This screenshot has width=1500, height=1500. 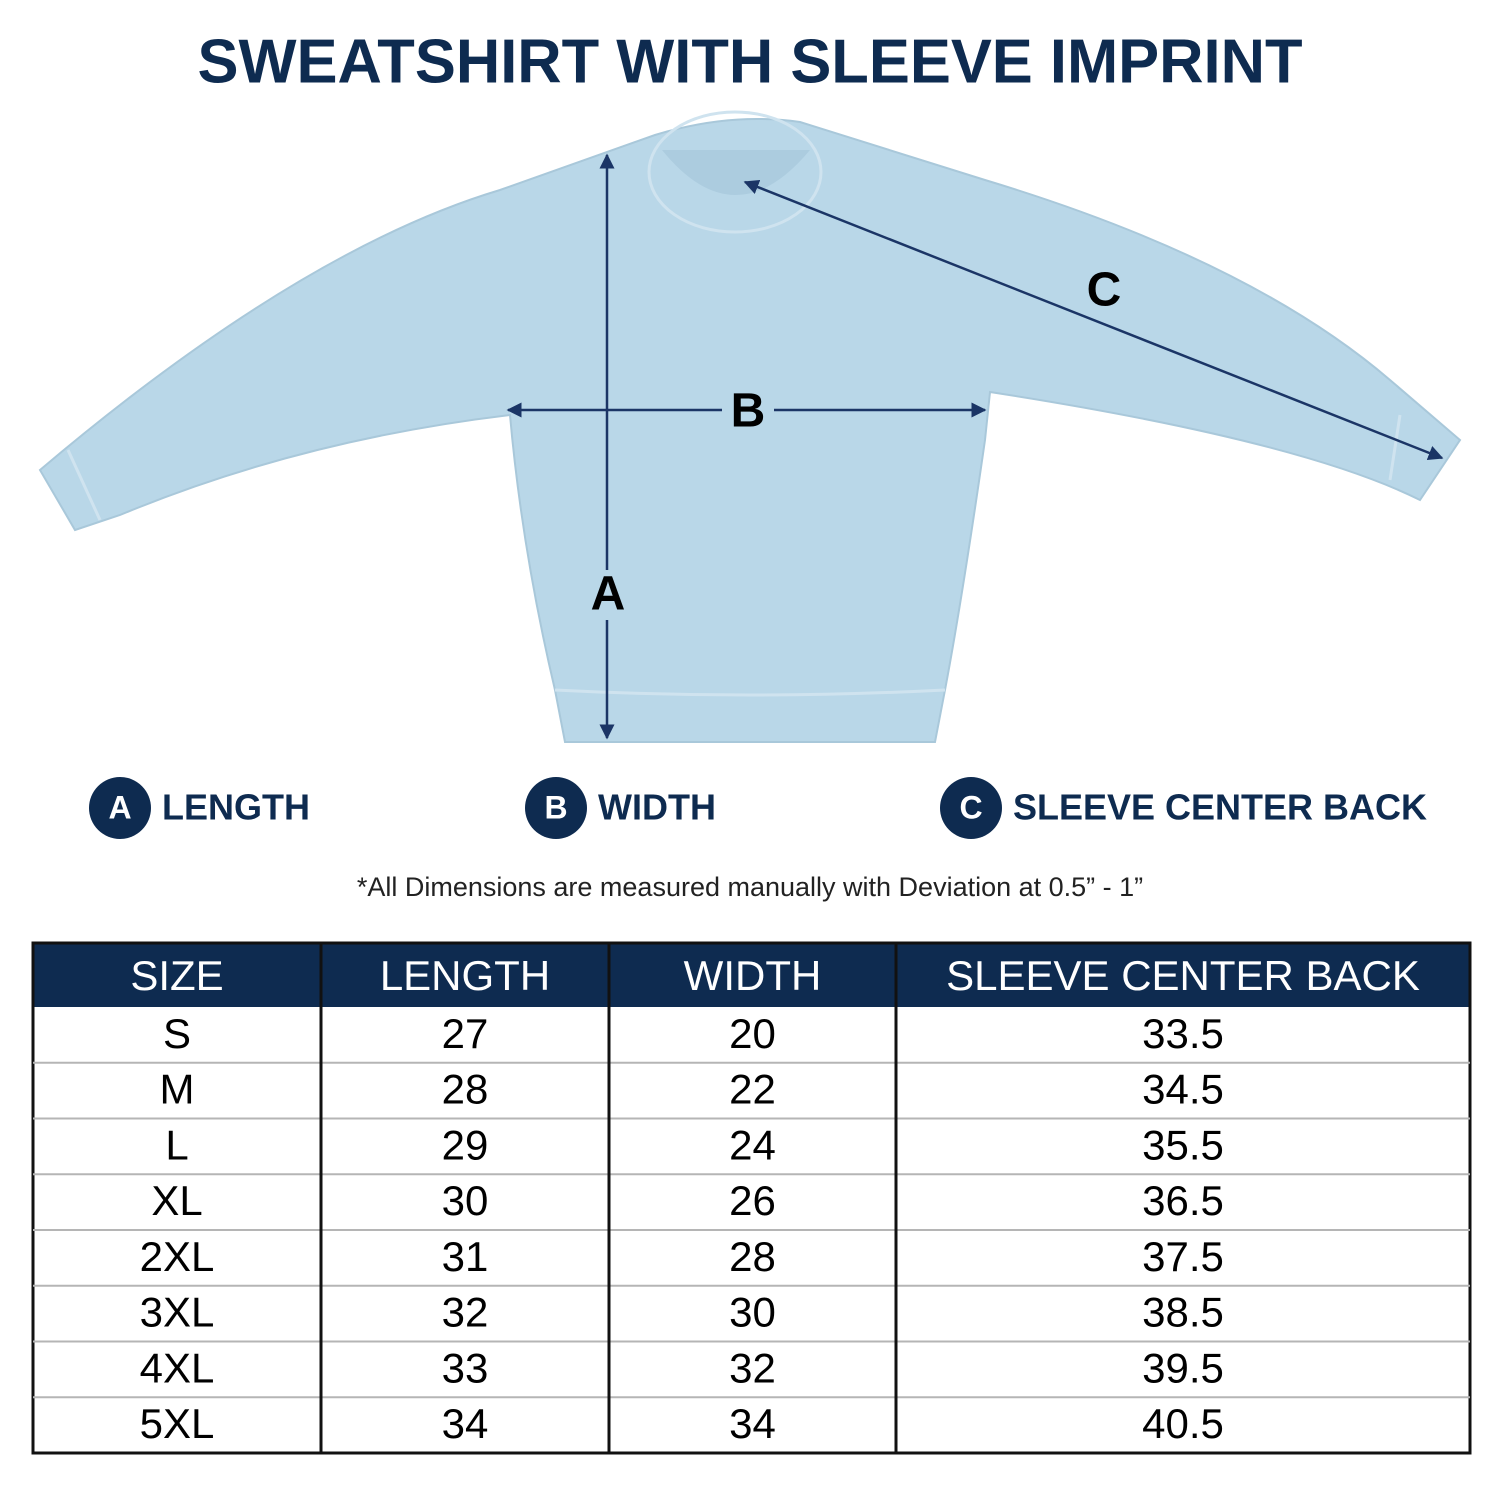 What do you see at coordinates (465, 1256) in the screenshot?
I see `table-cell: 31` at bounding box center [465, 1256].